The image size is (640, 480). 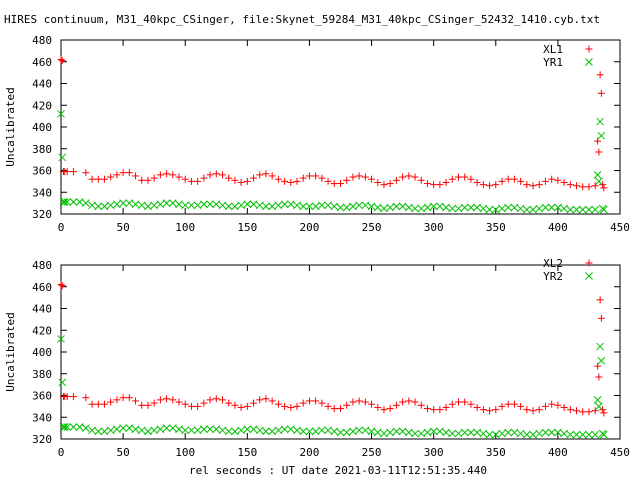 I want to click on x-tick-label: 350, so click(x=496, y=452).